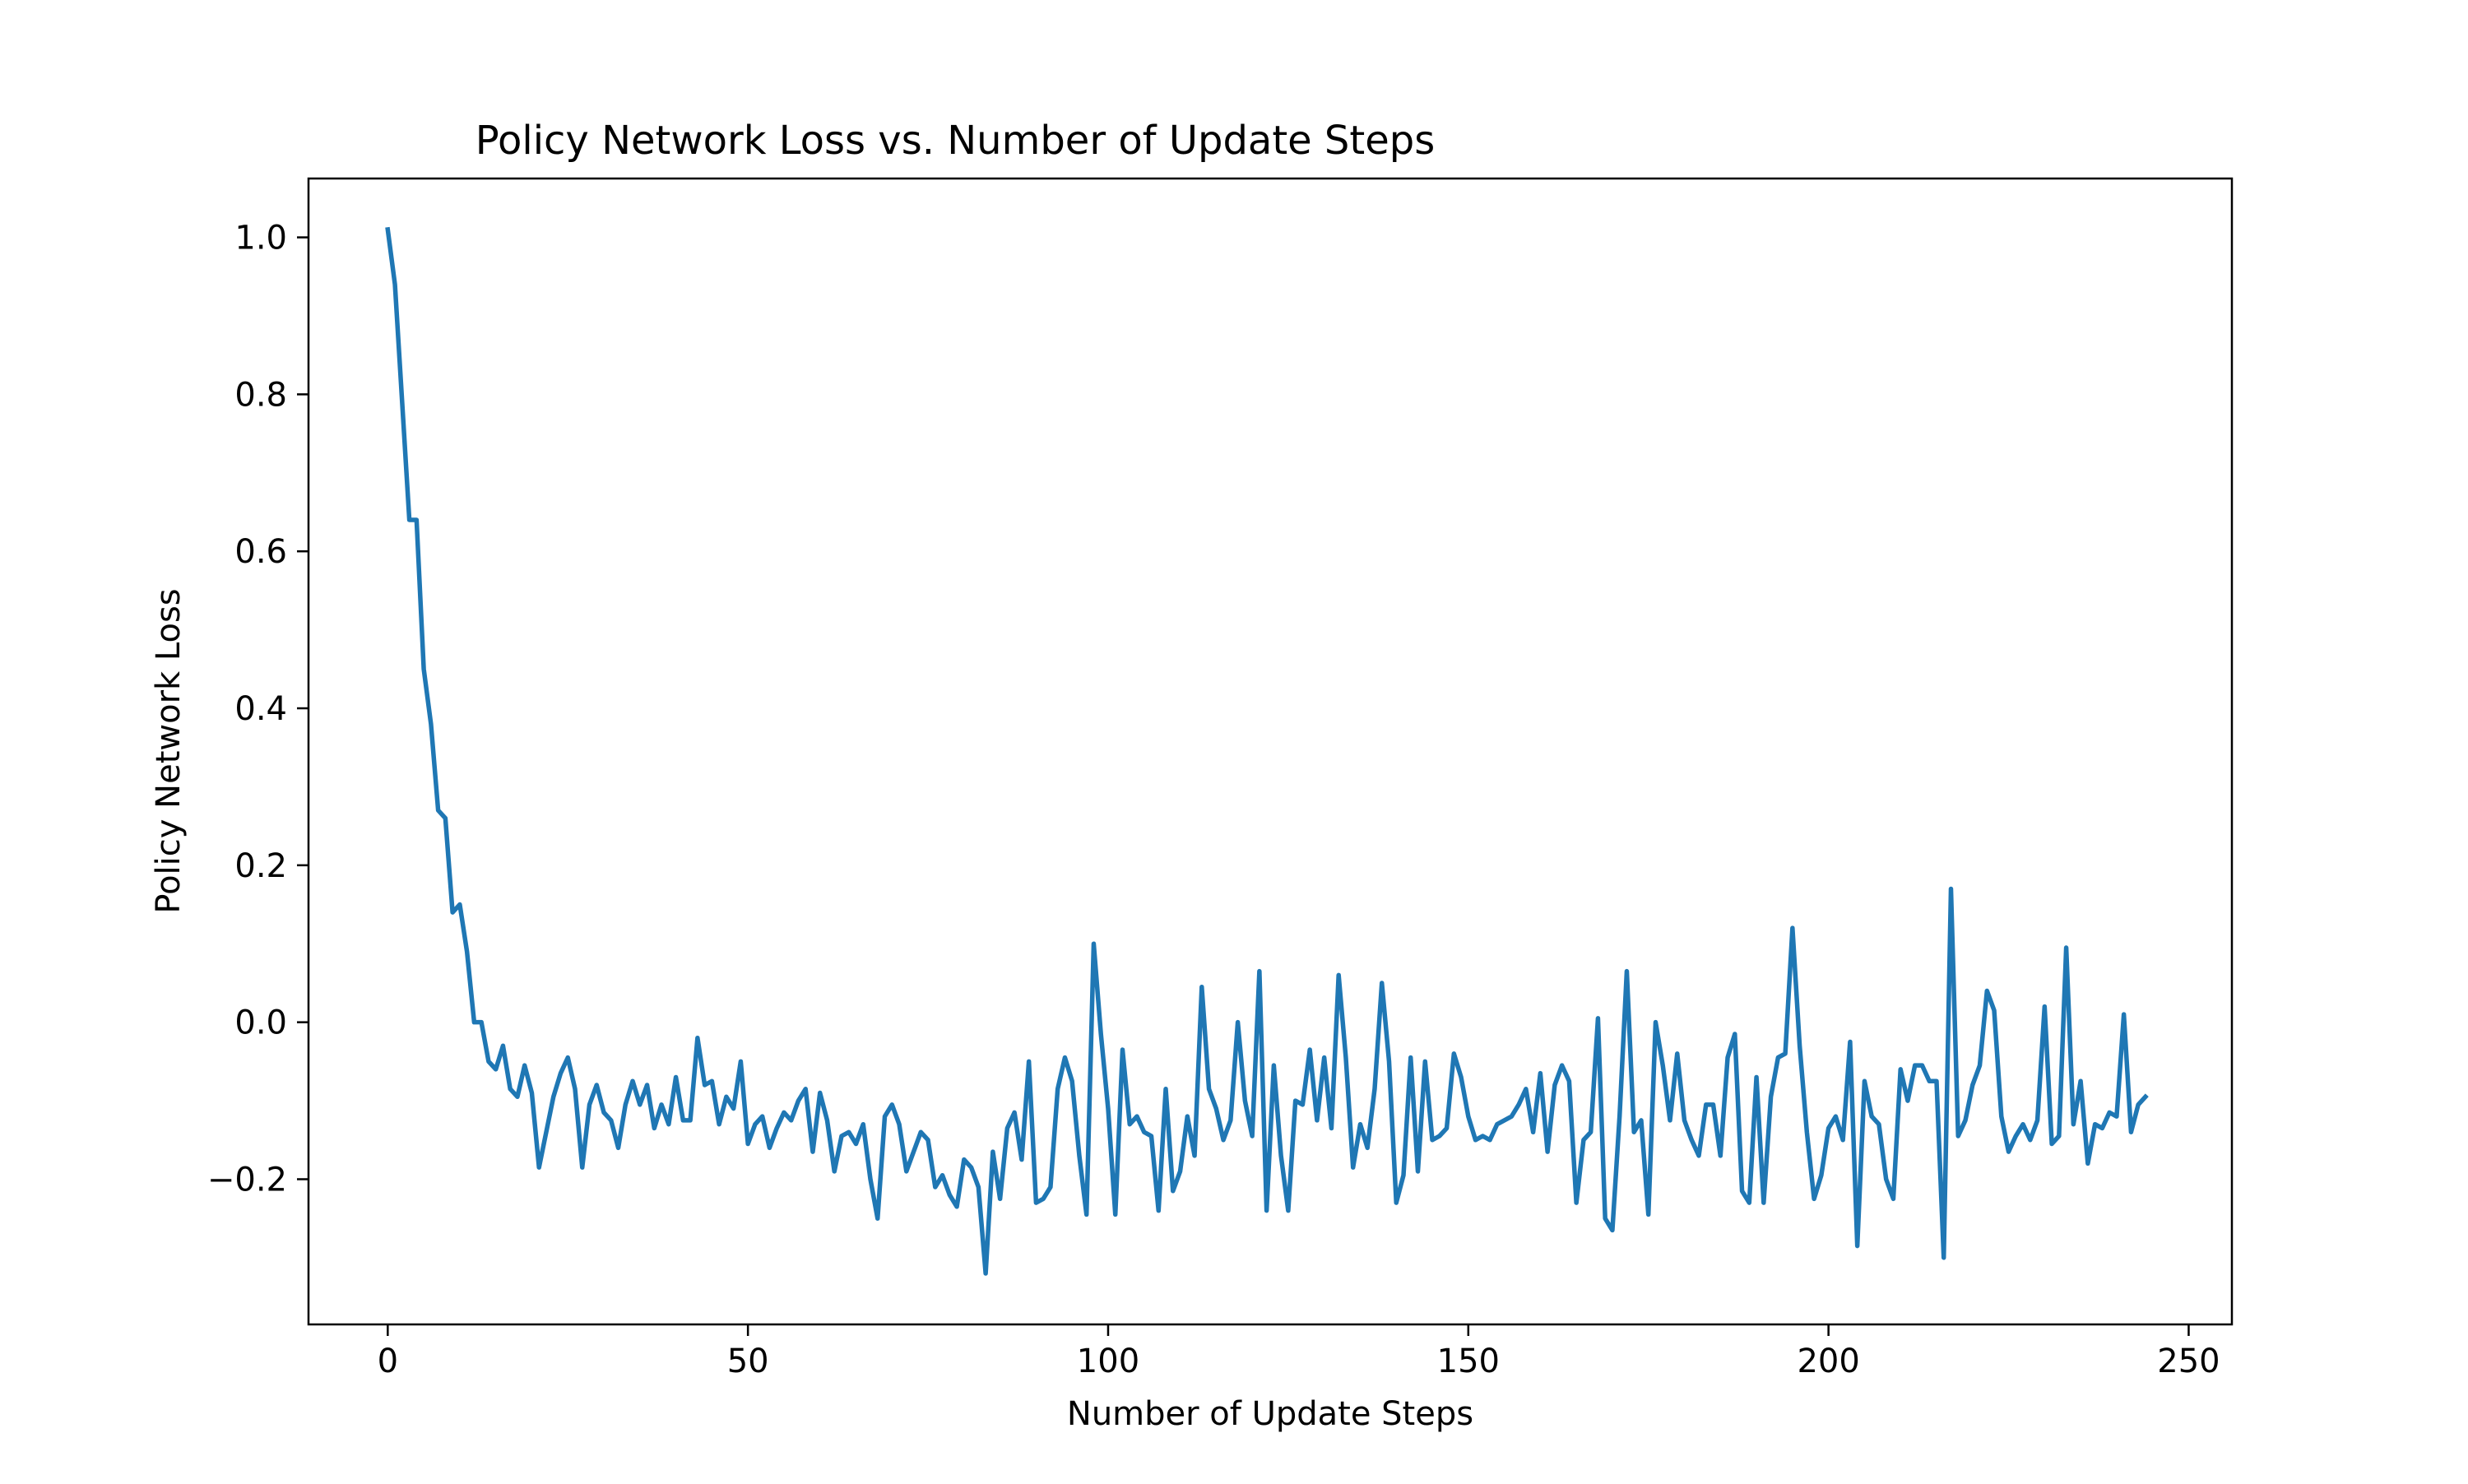 This screenshot has height=1484, width=2468. I want to click on x-axis-label: Number of Update Steps, so click(1270, 1414).